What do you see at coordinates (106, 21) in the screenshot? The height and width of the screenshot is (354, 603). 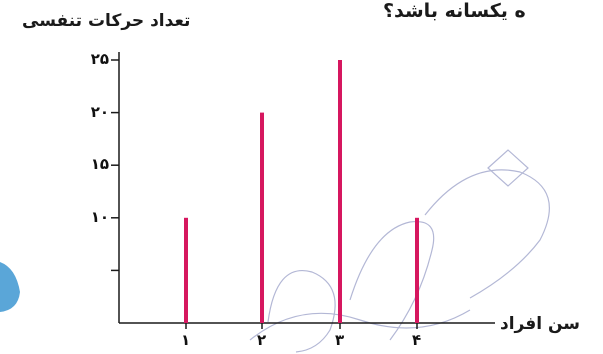 I see `y-axis-label: تعداد حرکات تنفسی` at bounding box center [106, 21].